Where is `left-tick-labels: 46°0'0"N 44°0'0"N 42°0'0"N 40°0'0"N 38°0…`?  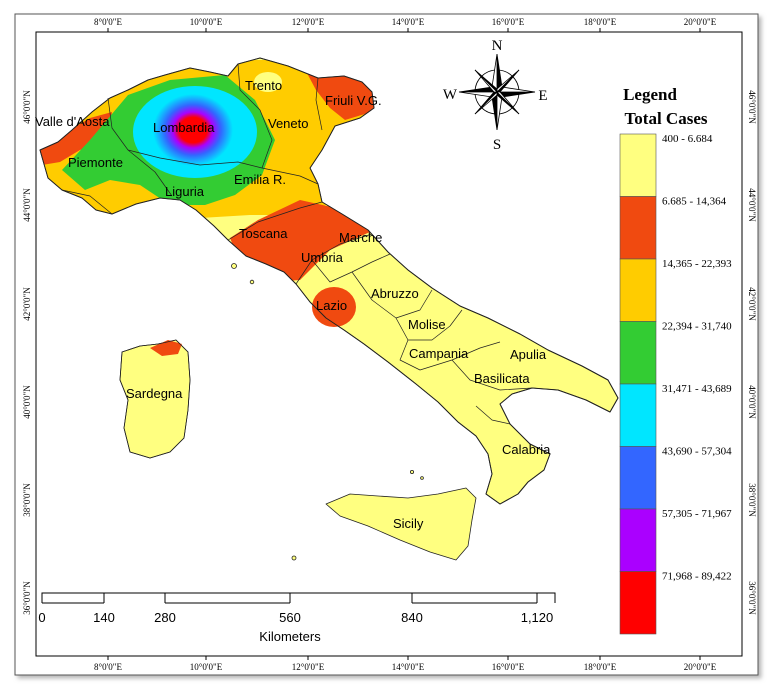 left-tick-labels: 46°0'0"N 44°0'0"N 42°0'0"N 40°0'0"N 38°0… is located at coordinates (27, 352).